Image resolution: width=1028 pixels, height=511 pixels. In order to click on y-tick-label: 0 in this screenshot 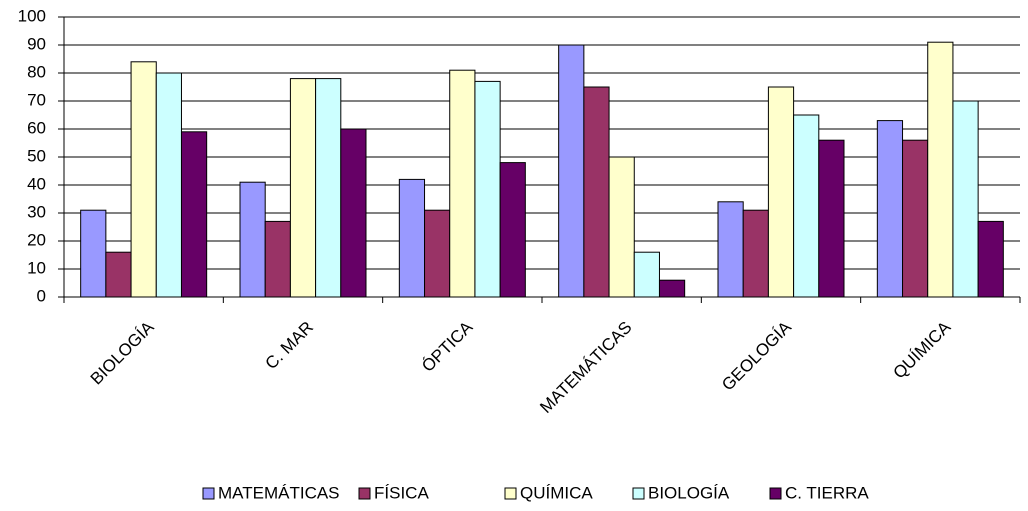, I will do `click(41, 295)`.